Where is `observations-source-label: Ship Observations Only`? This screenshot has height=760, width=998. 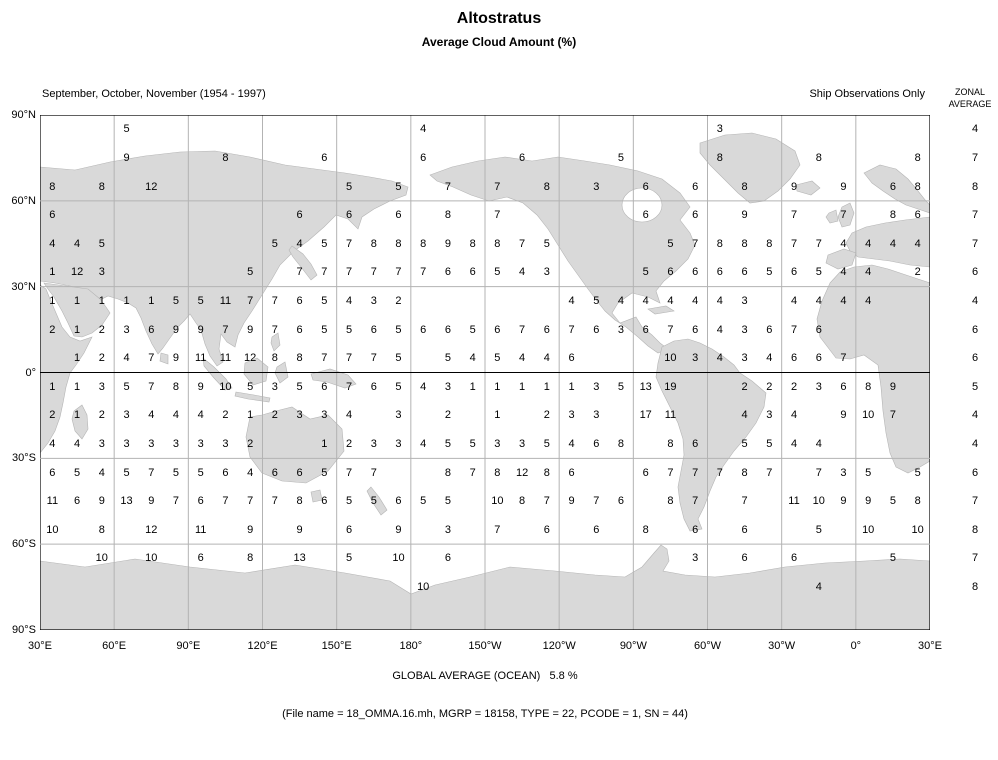 observations-source-label: Ship Observations Only is located at coordinates (867, 94).